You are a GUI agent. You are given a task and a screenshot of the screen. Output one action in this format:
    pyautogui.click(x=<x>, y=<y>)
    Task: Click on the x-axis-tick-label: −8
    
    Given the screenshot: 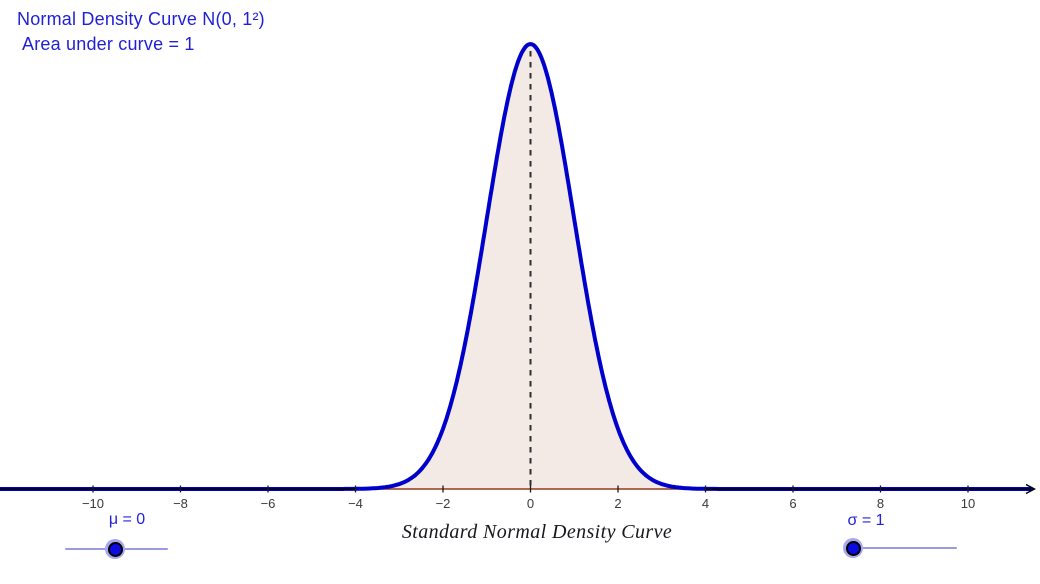 What is the action you would take?
    pyautogui.click(x=180, y=503)
    